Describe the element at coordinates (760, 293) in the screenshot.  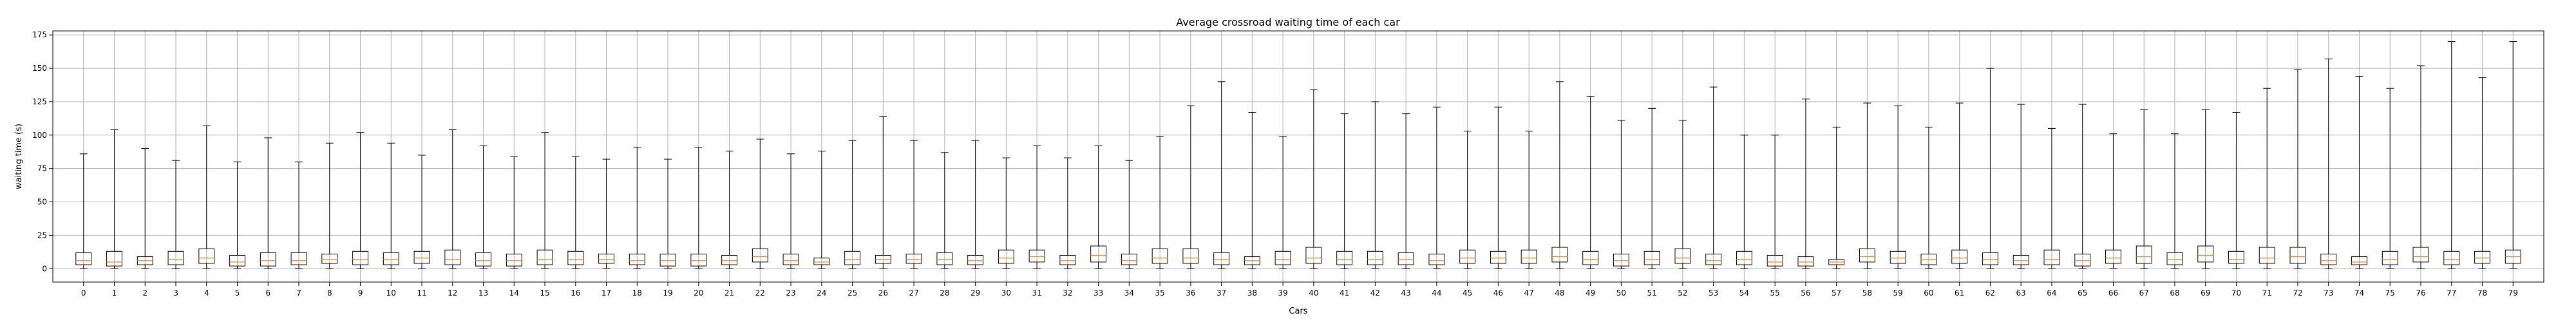
I see `x-tick-label: 22` at that location.